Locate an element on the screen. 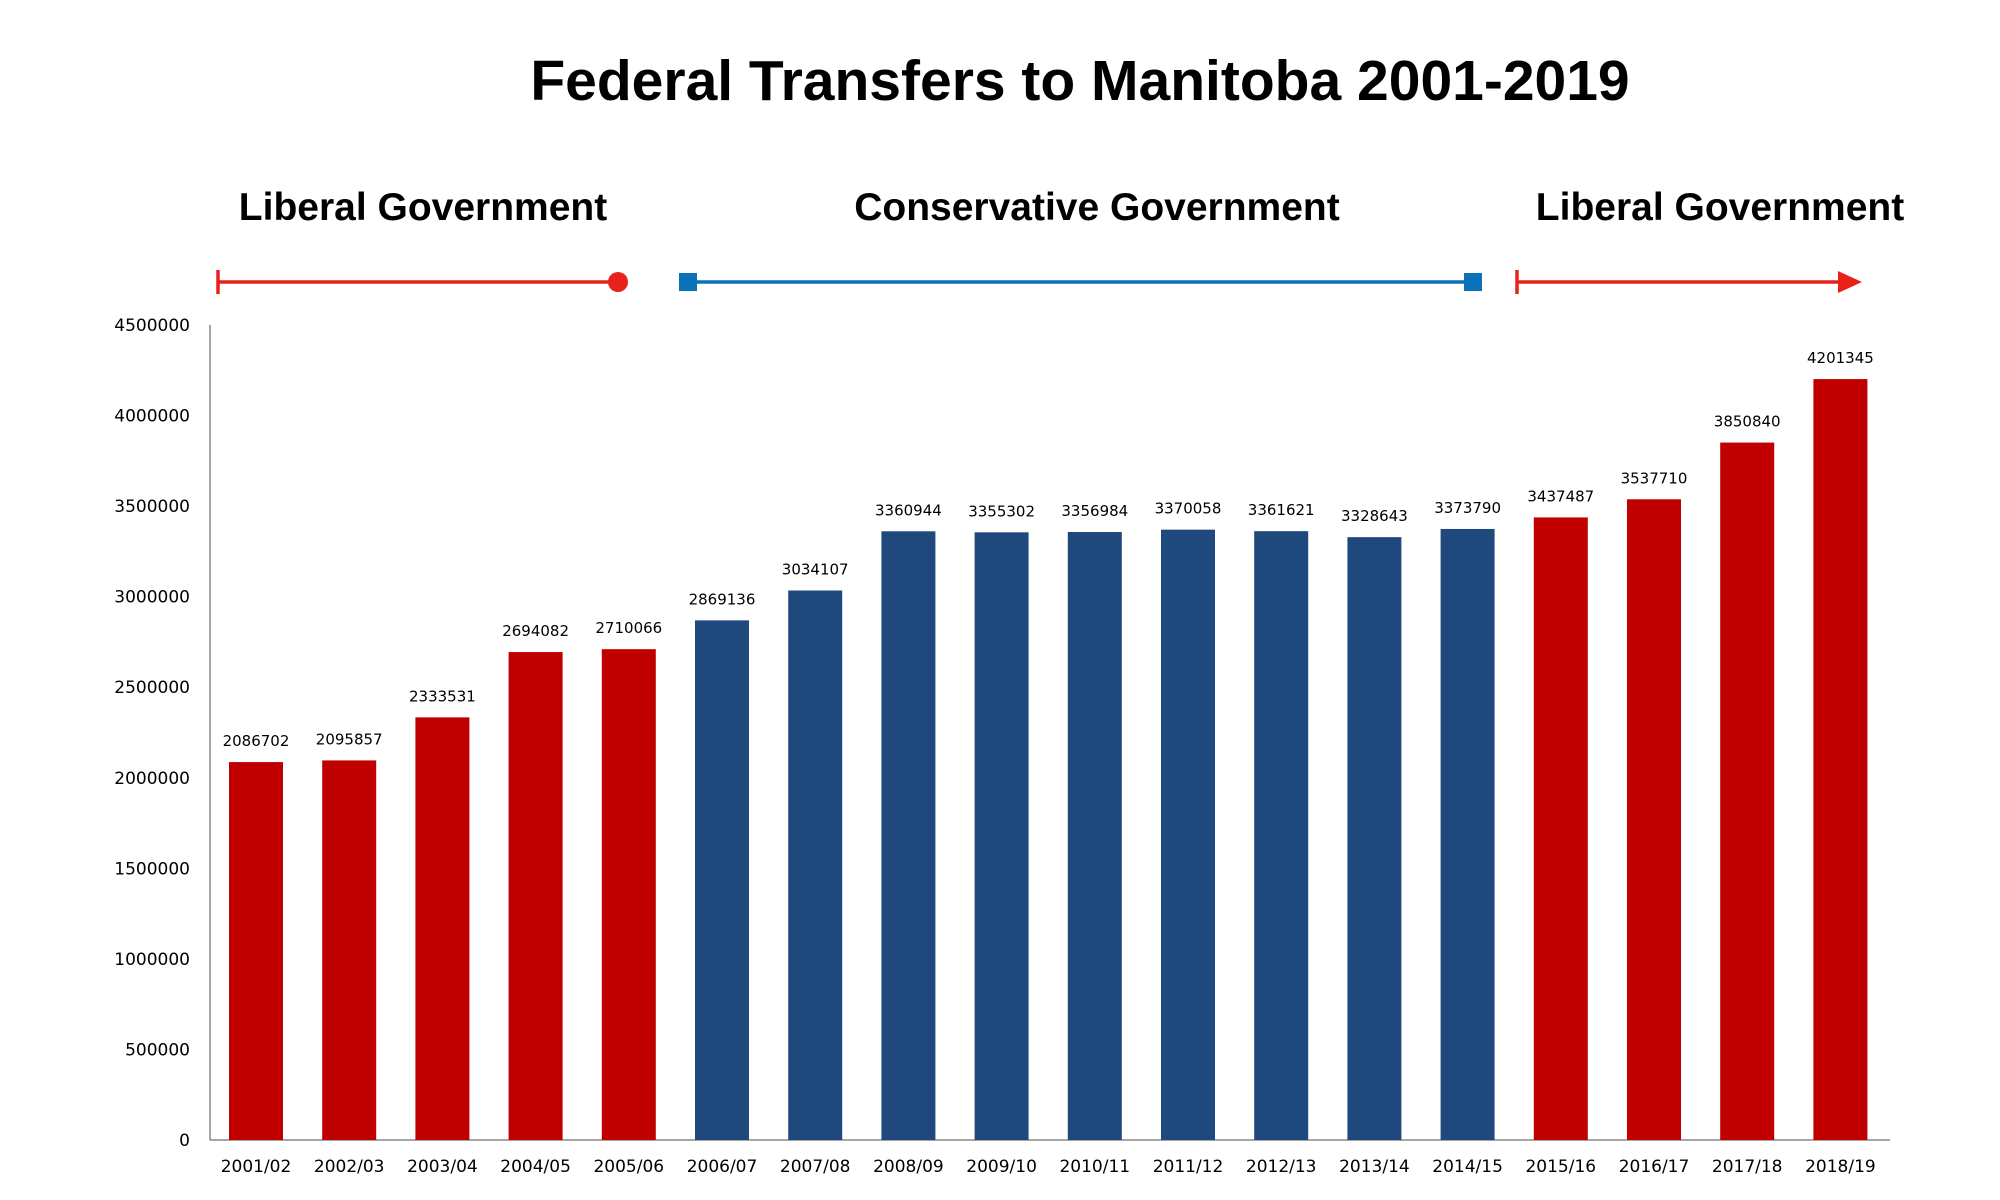  y-tick-label: 0 is located at coordinates (184, 1141).